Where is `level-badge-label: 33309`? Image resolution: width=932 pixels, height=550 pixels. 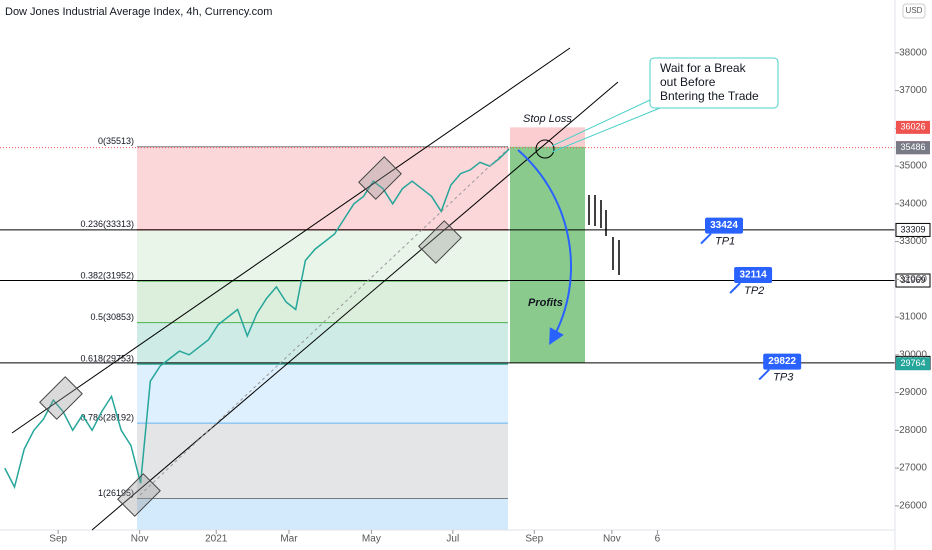
level-badge-label: 33309 is located at coordinates (912, 229).